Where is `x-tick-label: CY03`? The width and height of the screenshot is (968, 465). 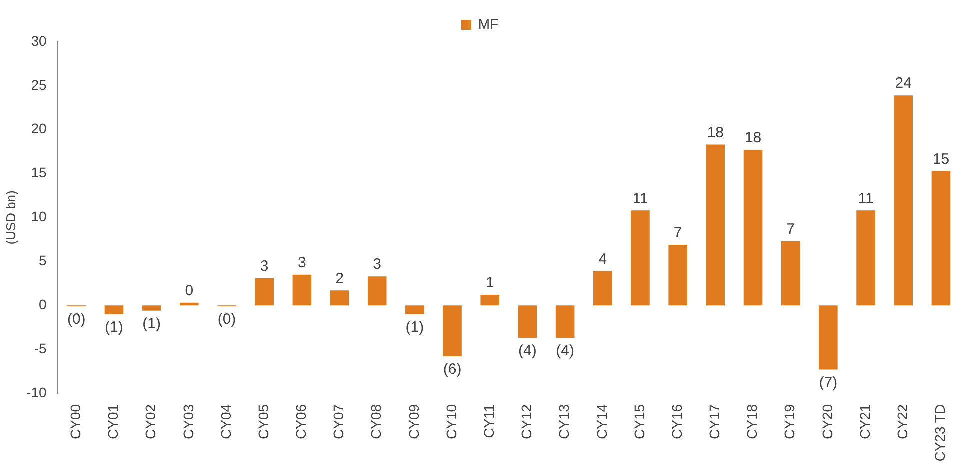 x-tick-label: CY03 is located at coordinates (188, 422).